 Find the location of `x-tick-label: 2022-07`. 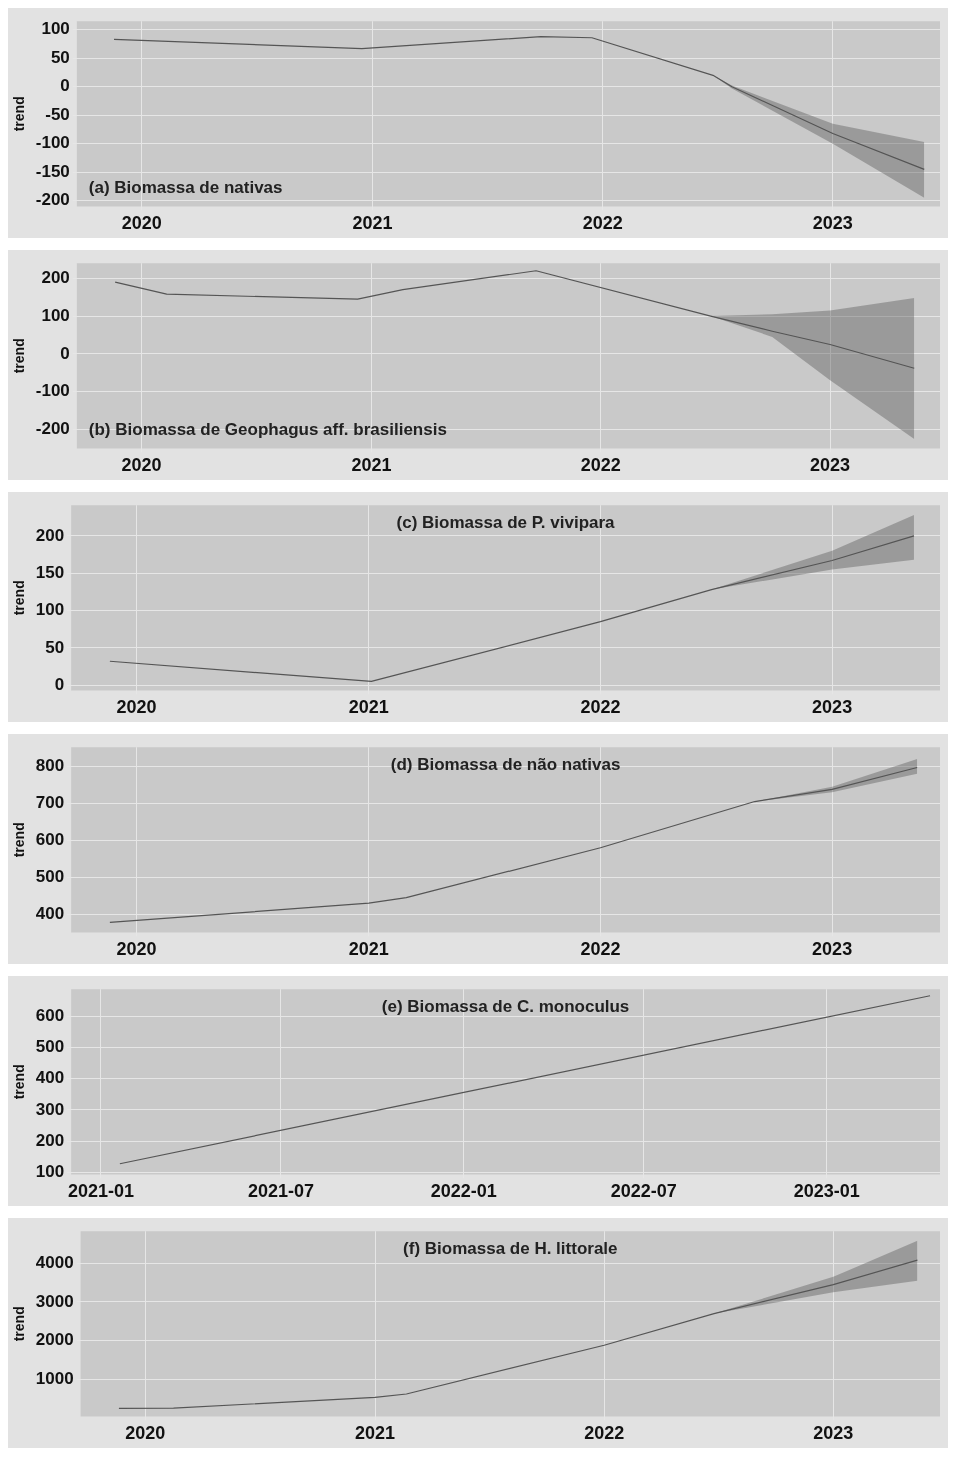

x-tick-label: 2022-07 is located at coordinates (643, 1191).